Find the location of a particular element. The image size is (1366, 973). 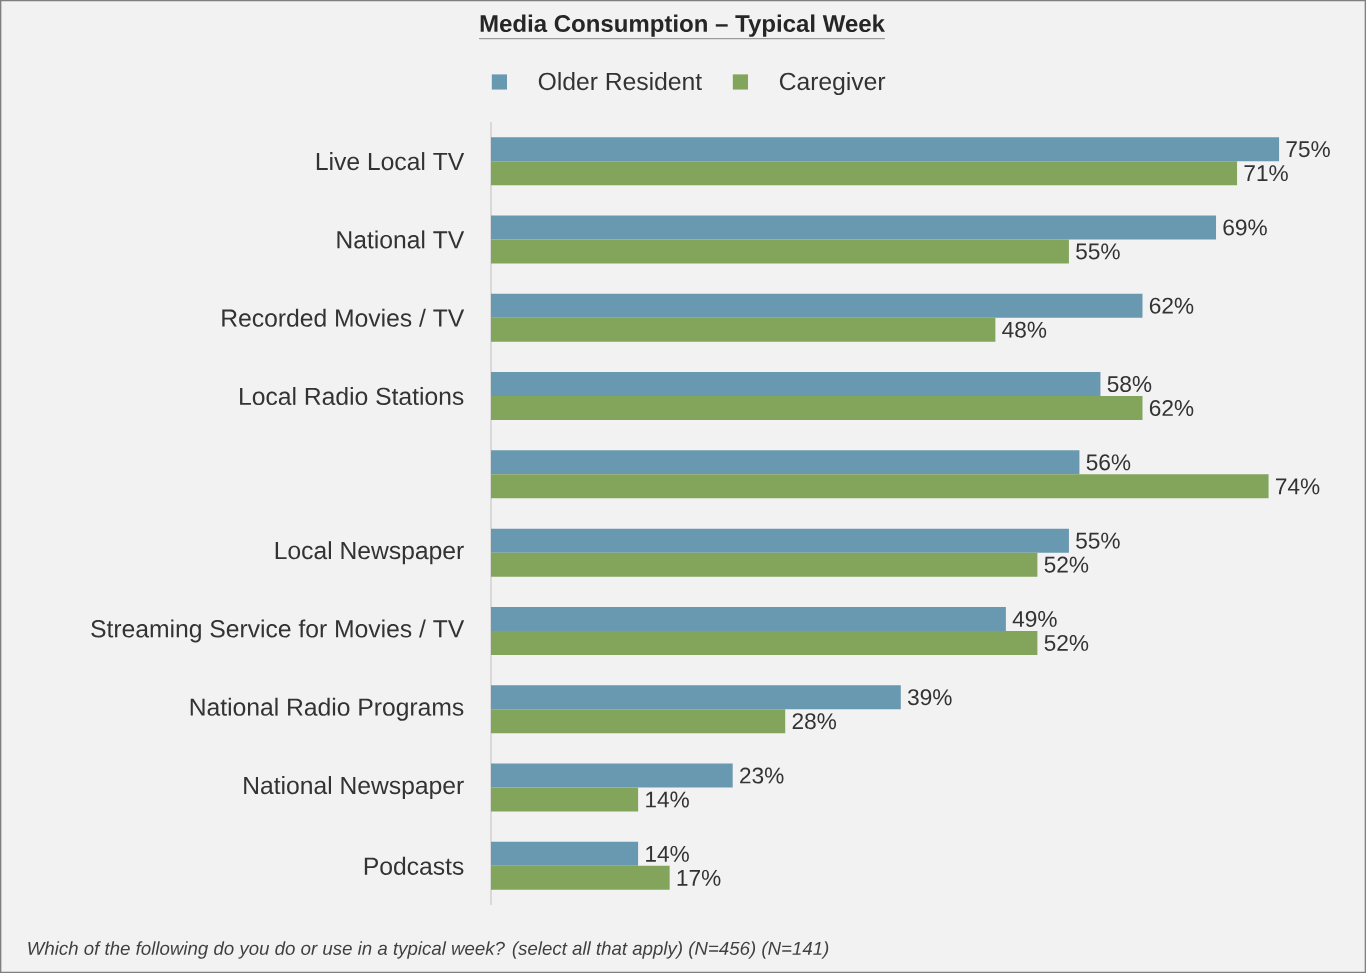

data-label: 75% is located at coordinates (1308, 149).